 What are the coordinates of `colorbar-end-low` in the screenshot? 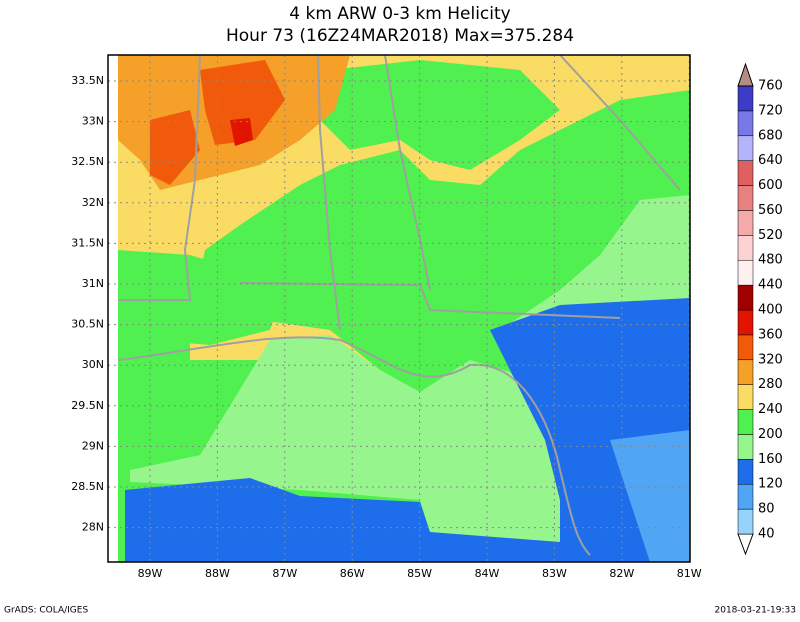 It's located at (745, 544).